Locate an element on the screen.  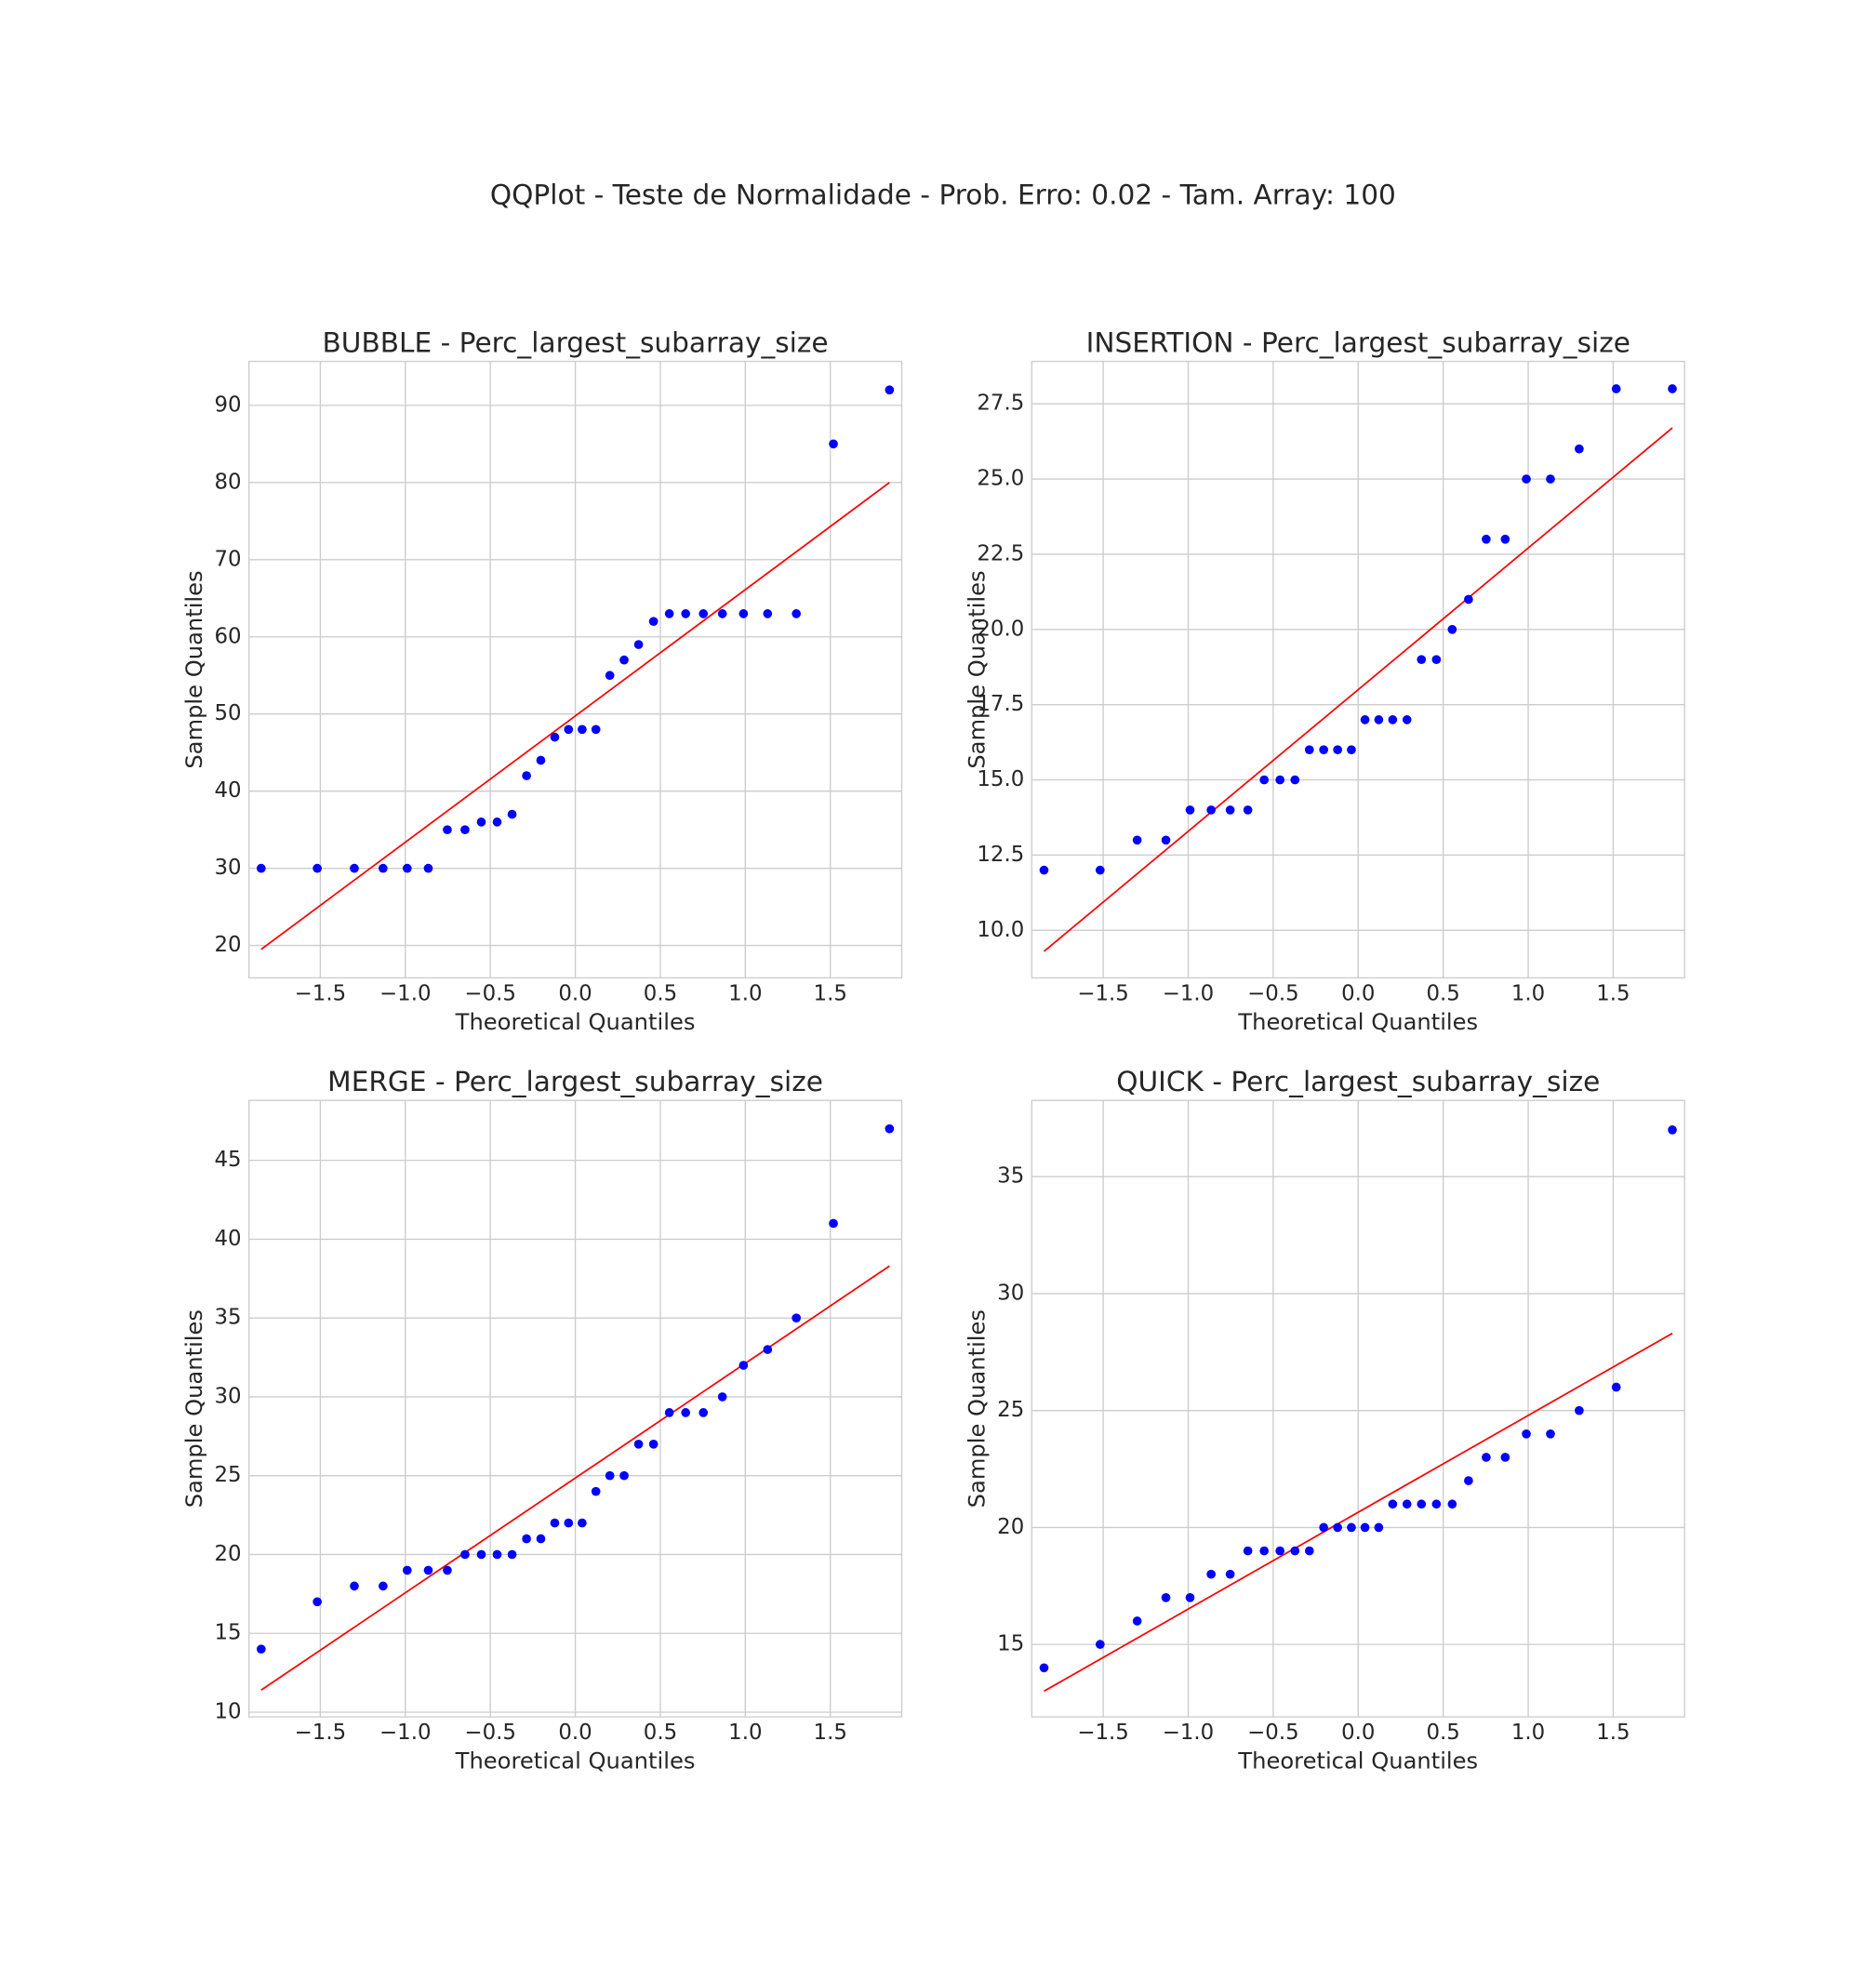
reference-line is located at coordinates (1358, 1512).